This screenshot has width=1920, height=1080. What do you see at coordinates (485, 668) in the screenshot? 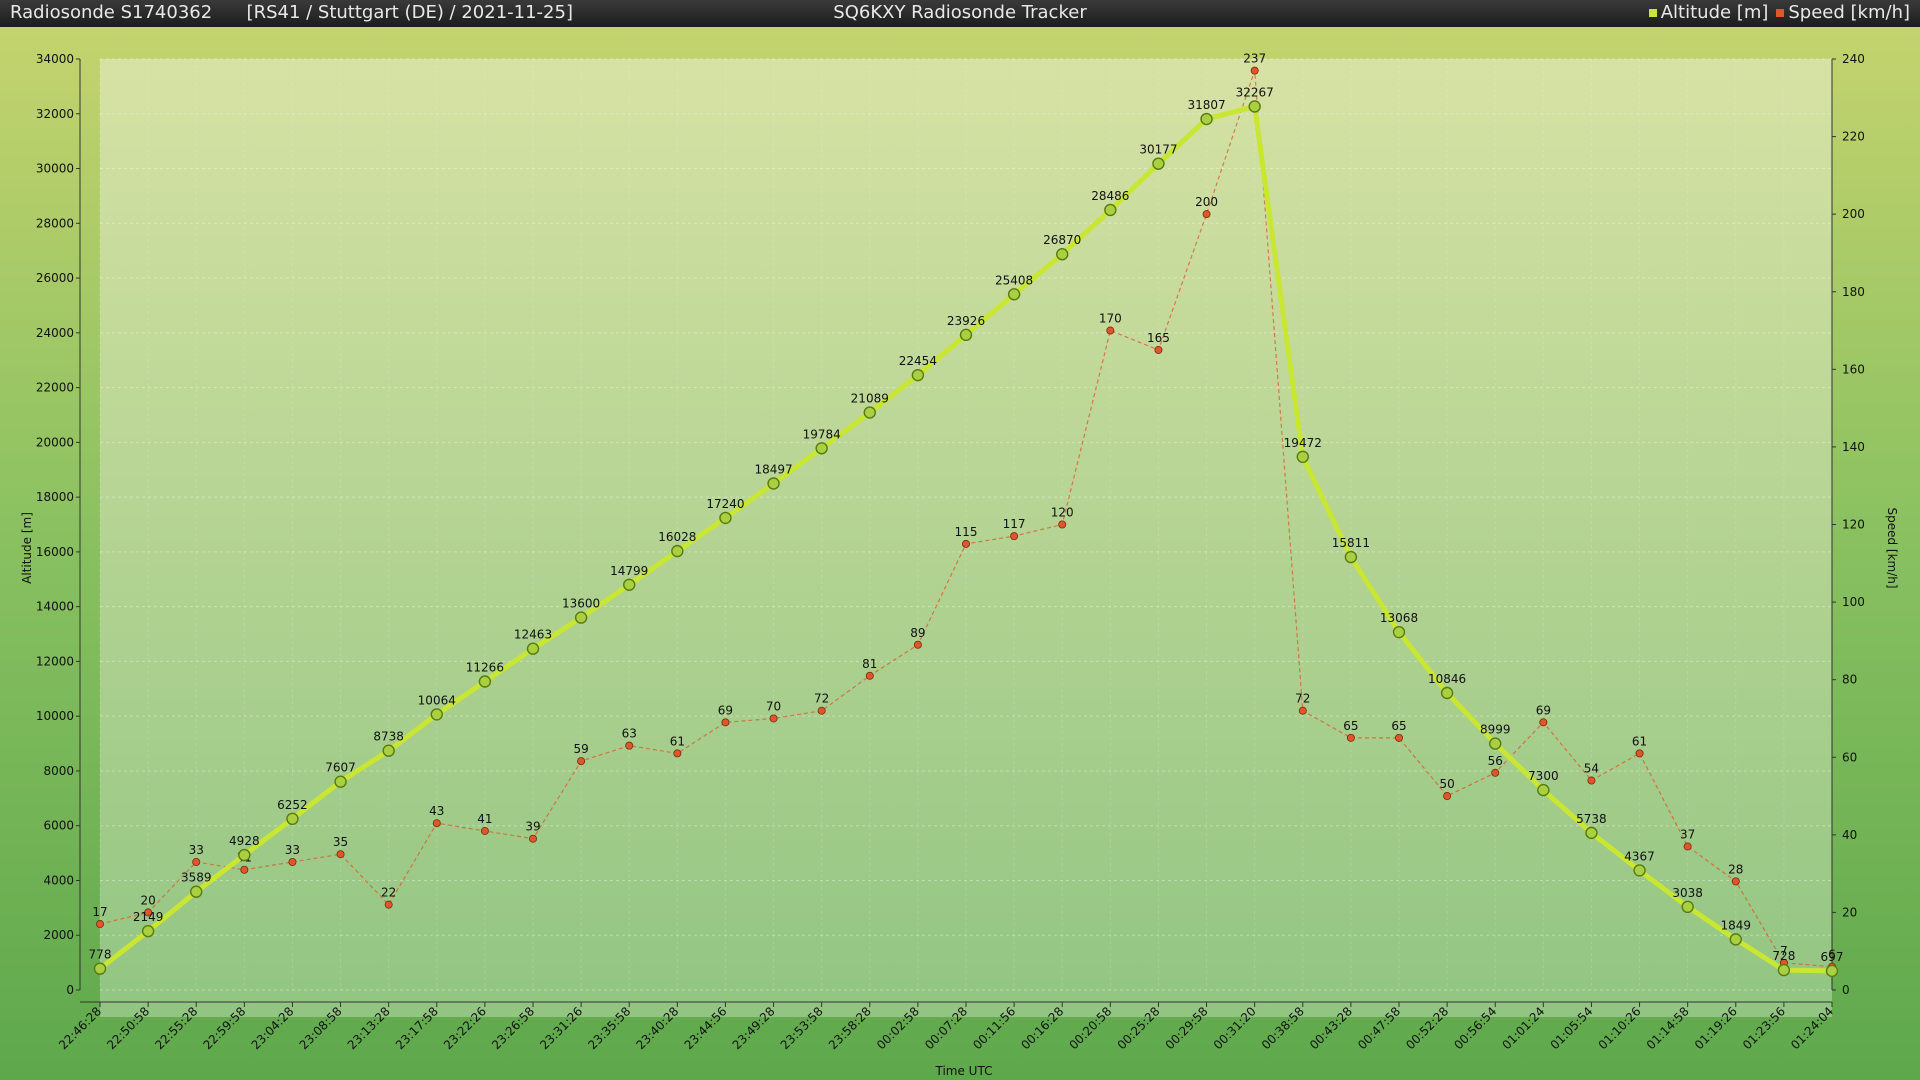
I see `altitude-data-label: 11266` at bounding box center [485, 668].